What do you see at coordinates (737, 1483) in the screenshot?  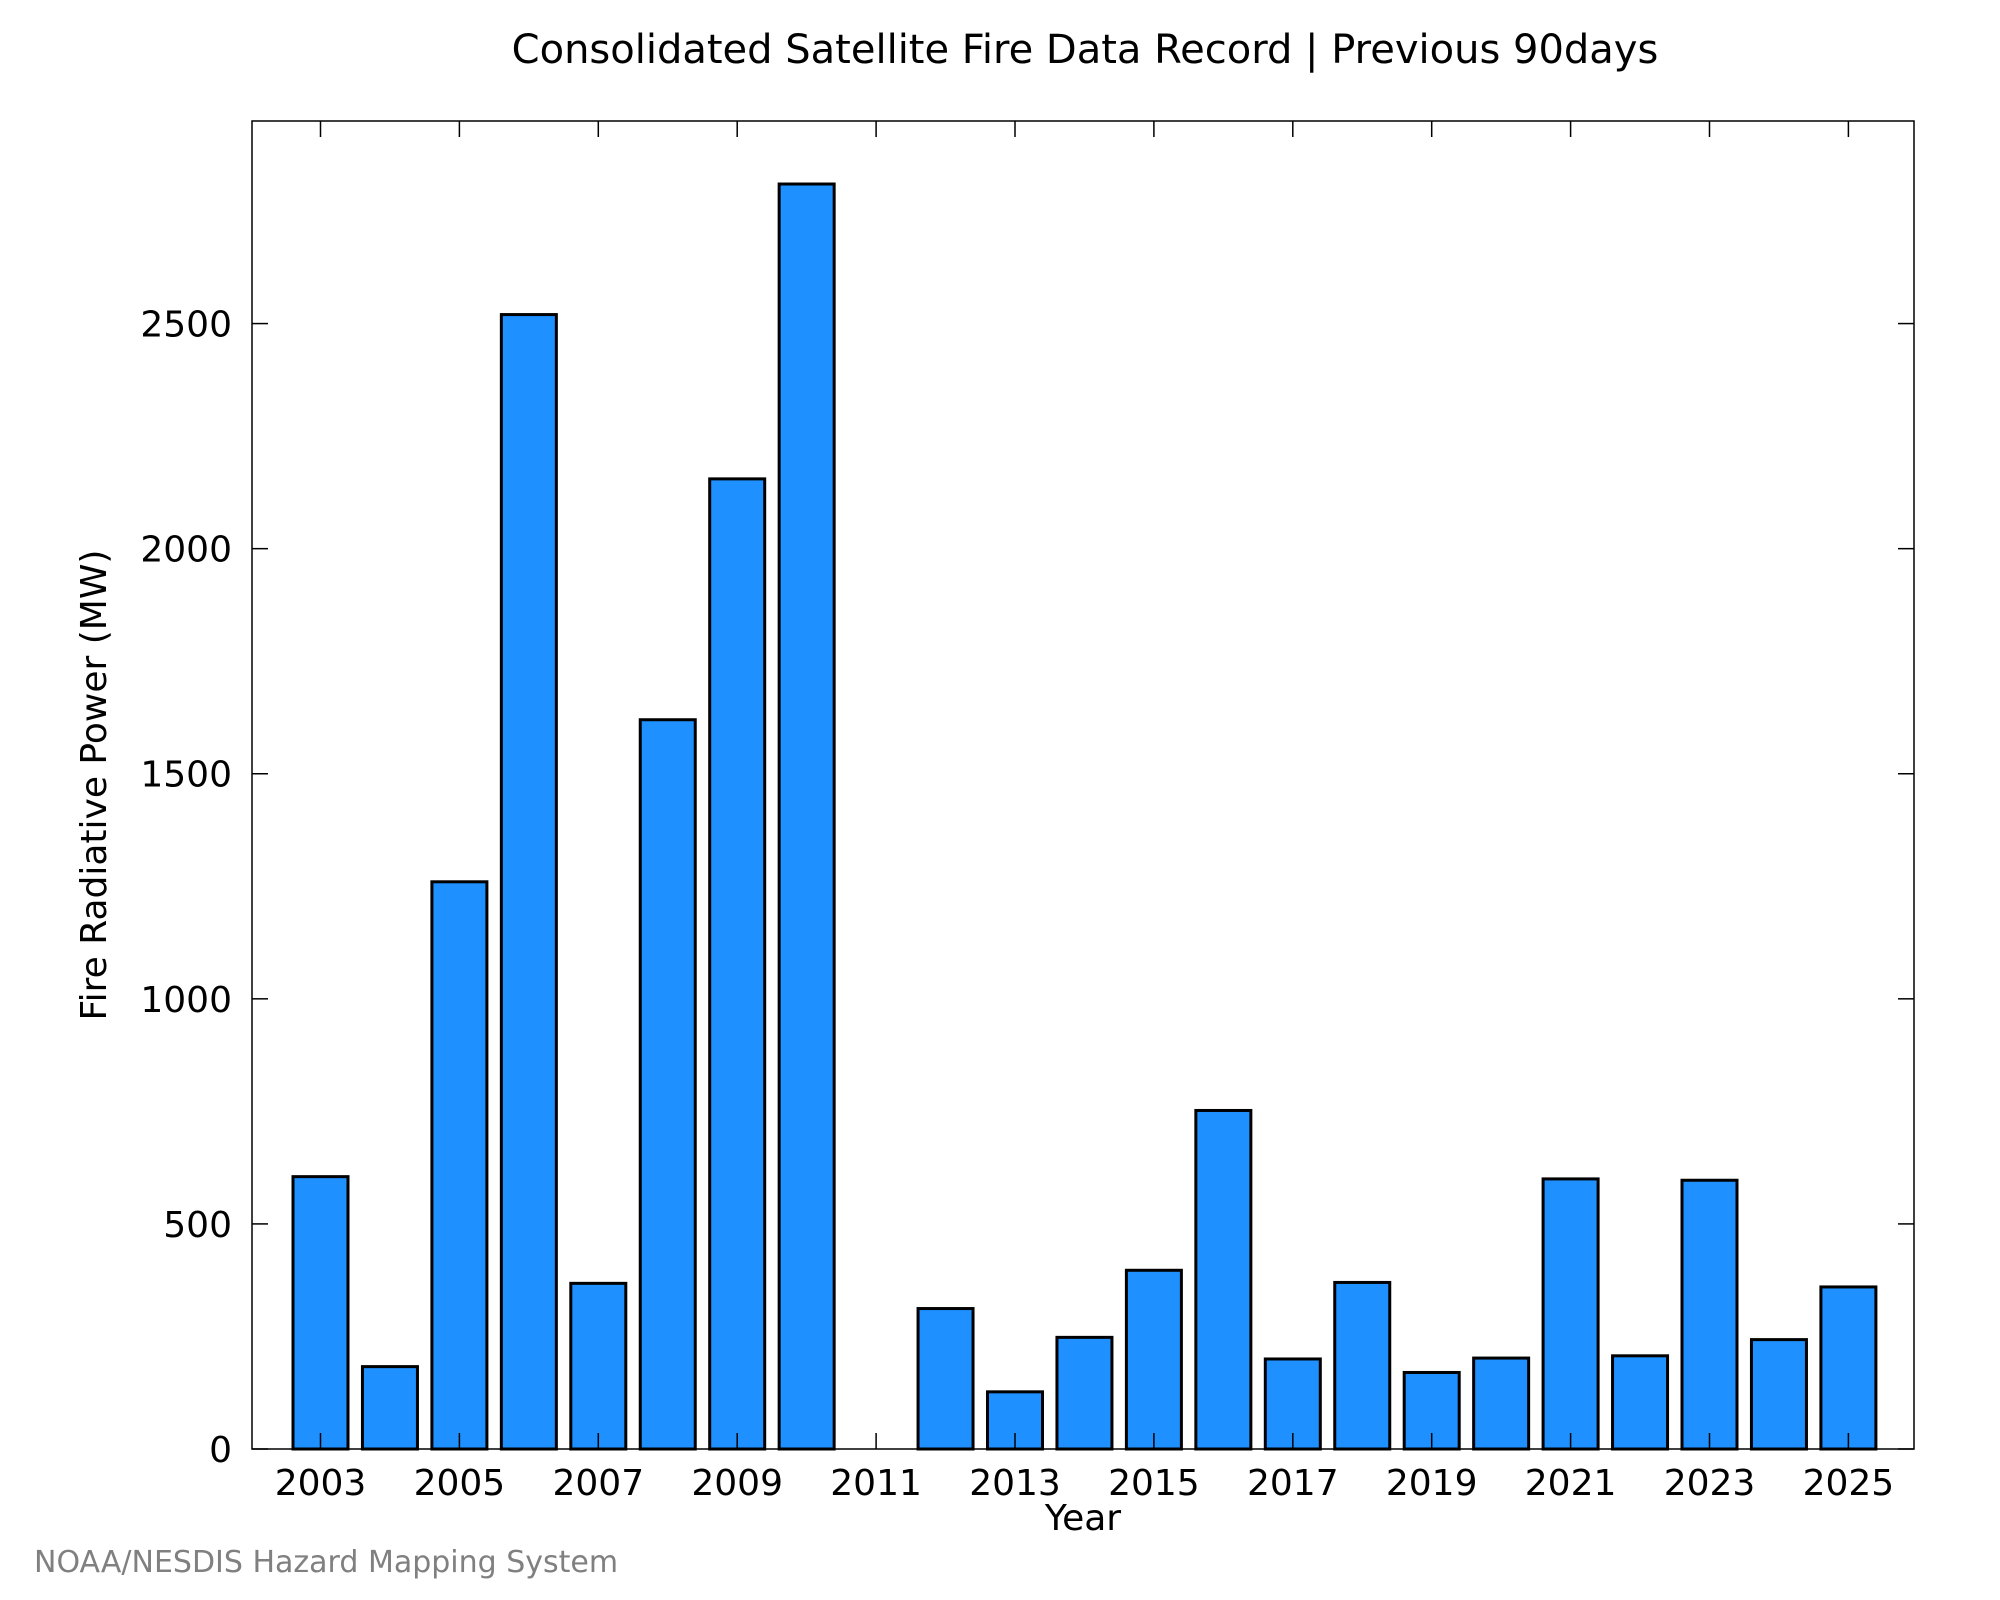 I see `x-tick-label-2009: 2009` at bounding box center [737, 1483].